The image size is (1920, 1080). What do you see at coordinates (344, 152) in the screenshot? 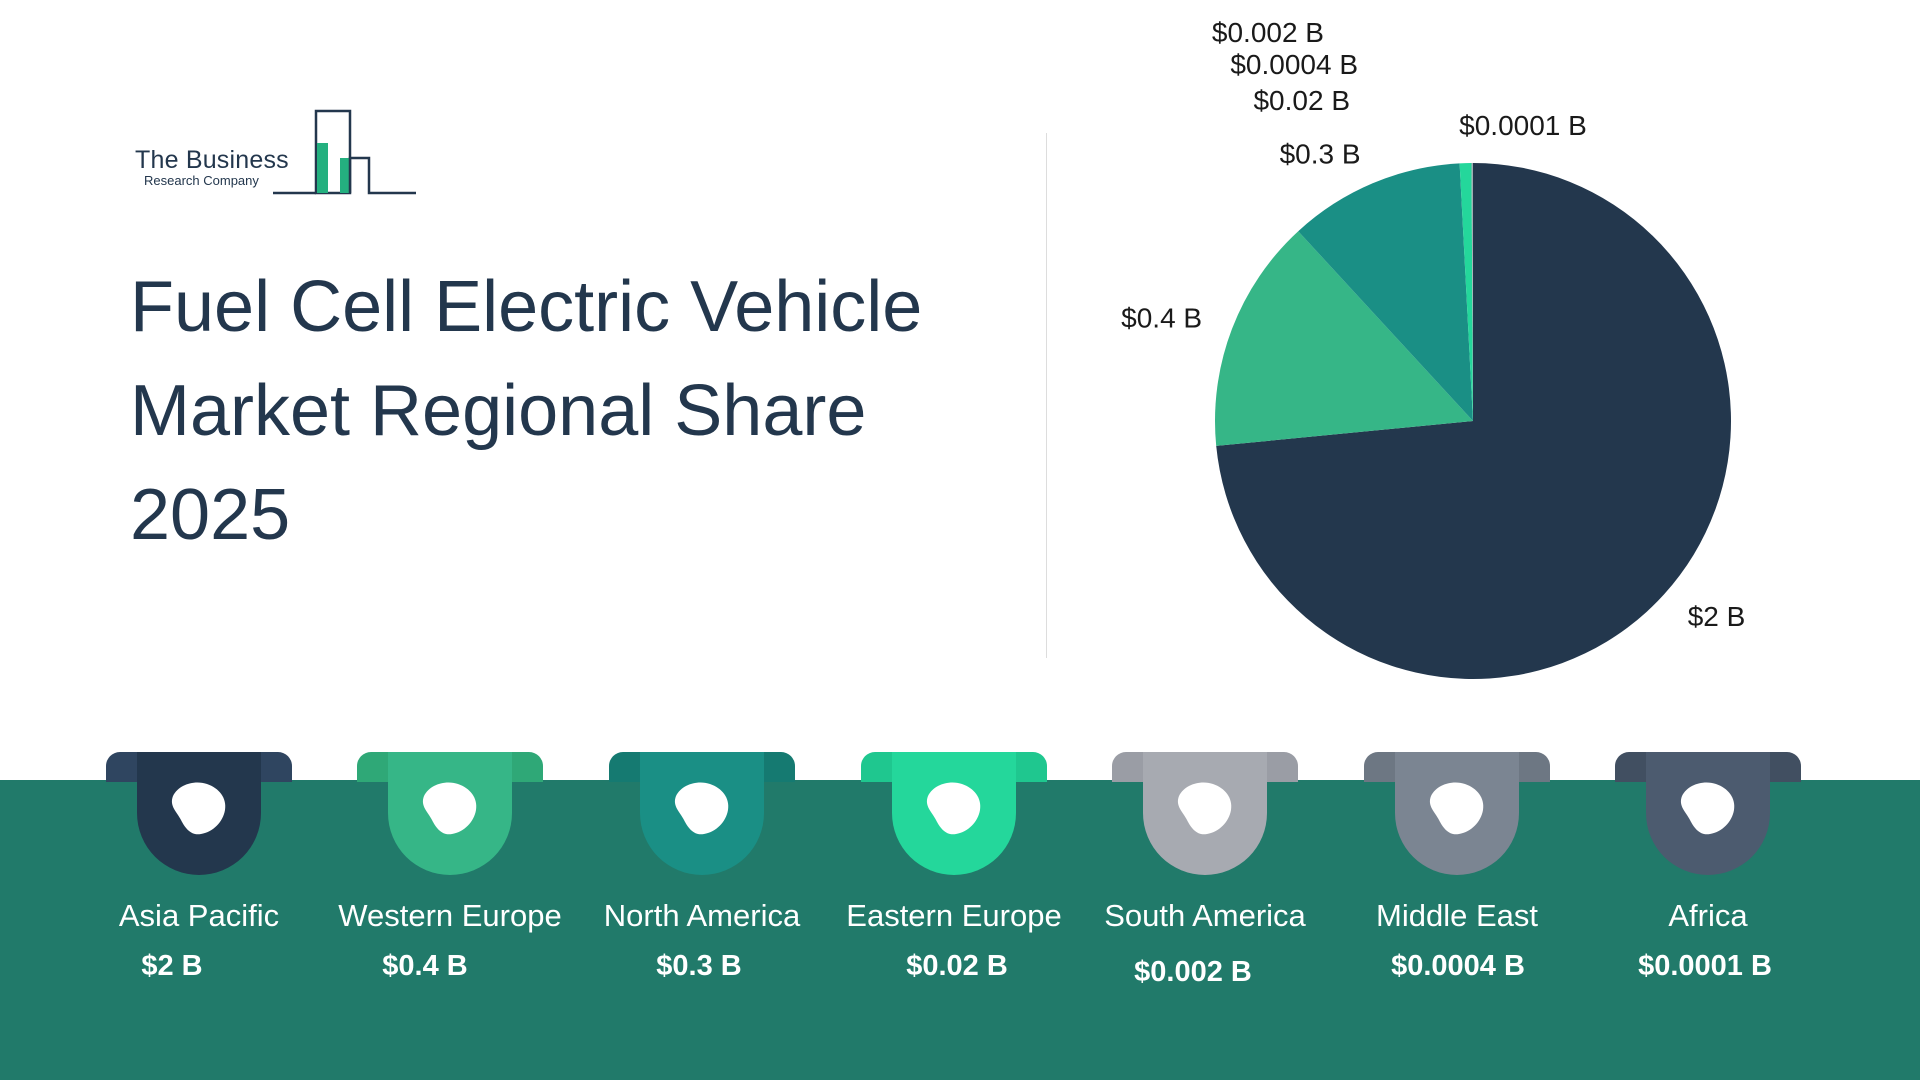
I see `logo-buildings-icon` at bounding box center [344, 152].